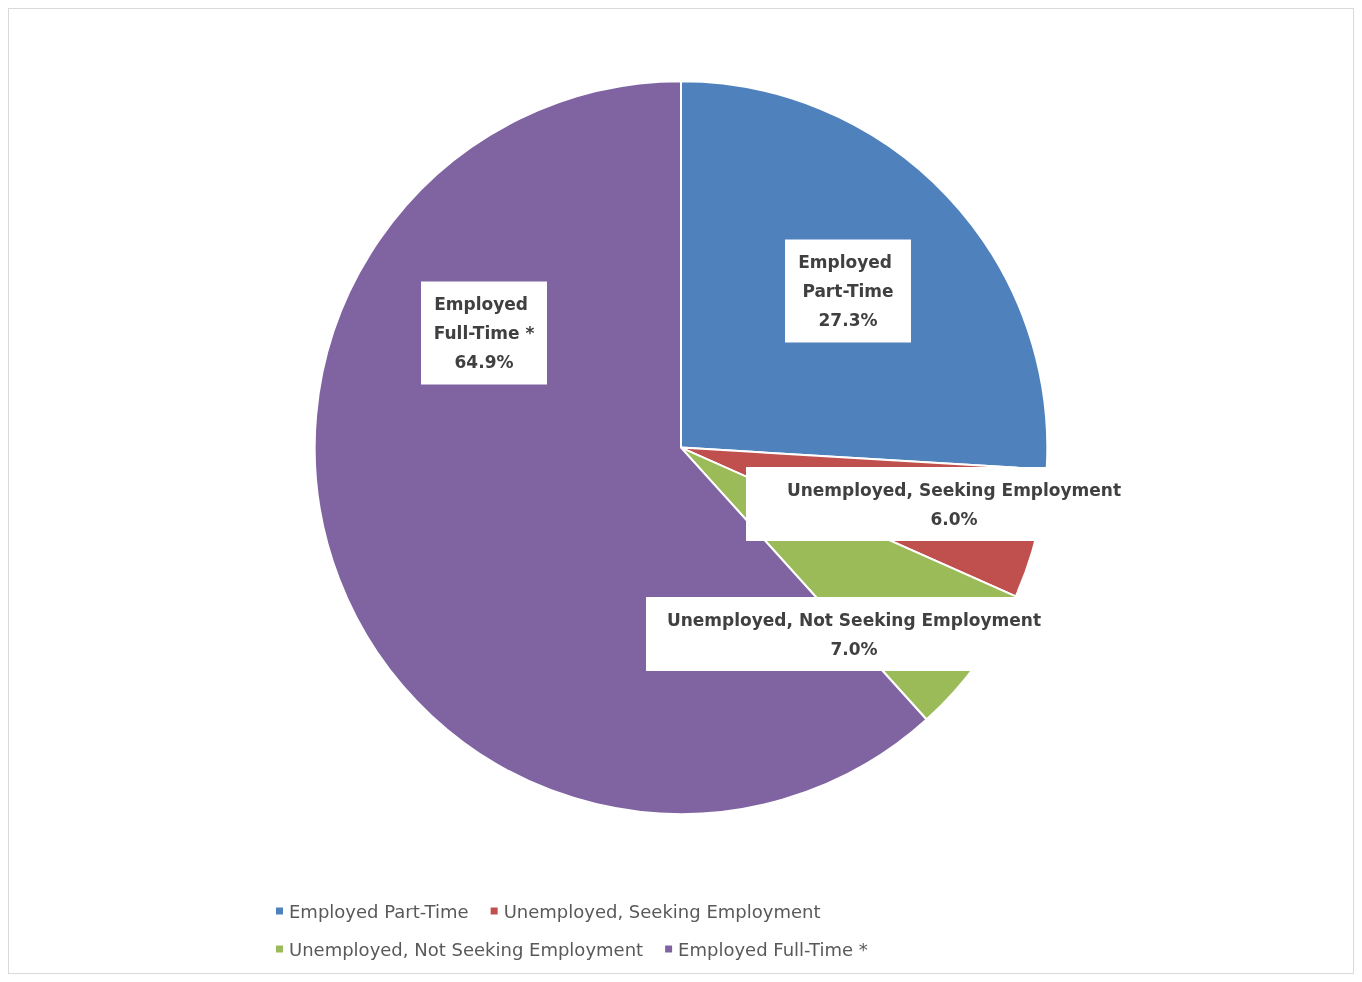 This screenshot has height=982, width=1362. Describe the element at coordinates (954, 489) in the screenshot. I see `slice-label: Unemployed, Seeking Employment` at that location.